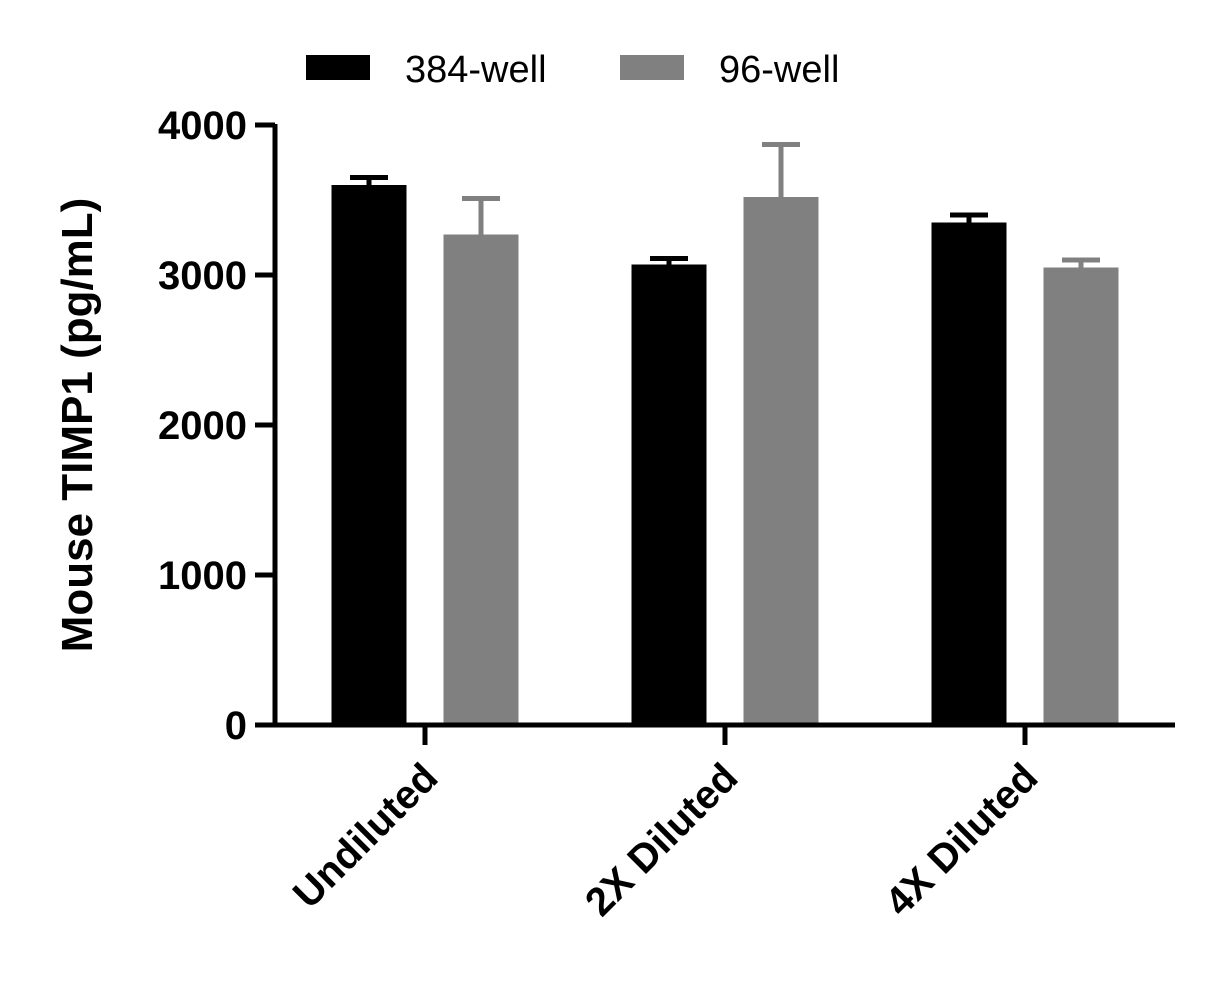 The width and height of the screenshot is (1205, 984). Describe the element at coordinates (476, 70) in the screenshot. I see `legend-label: 384-well` at that location.